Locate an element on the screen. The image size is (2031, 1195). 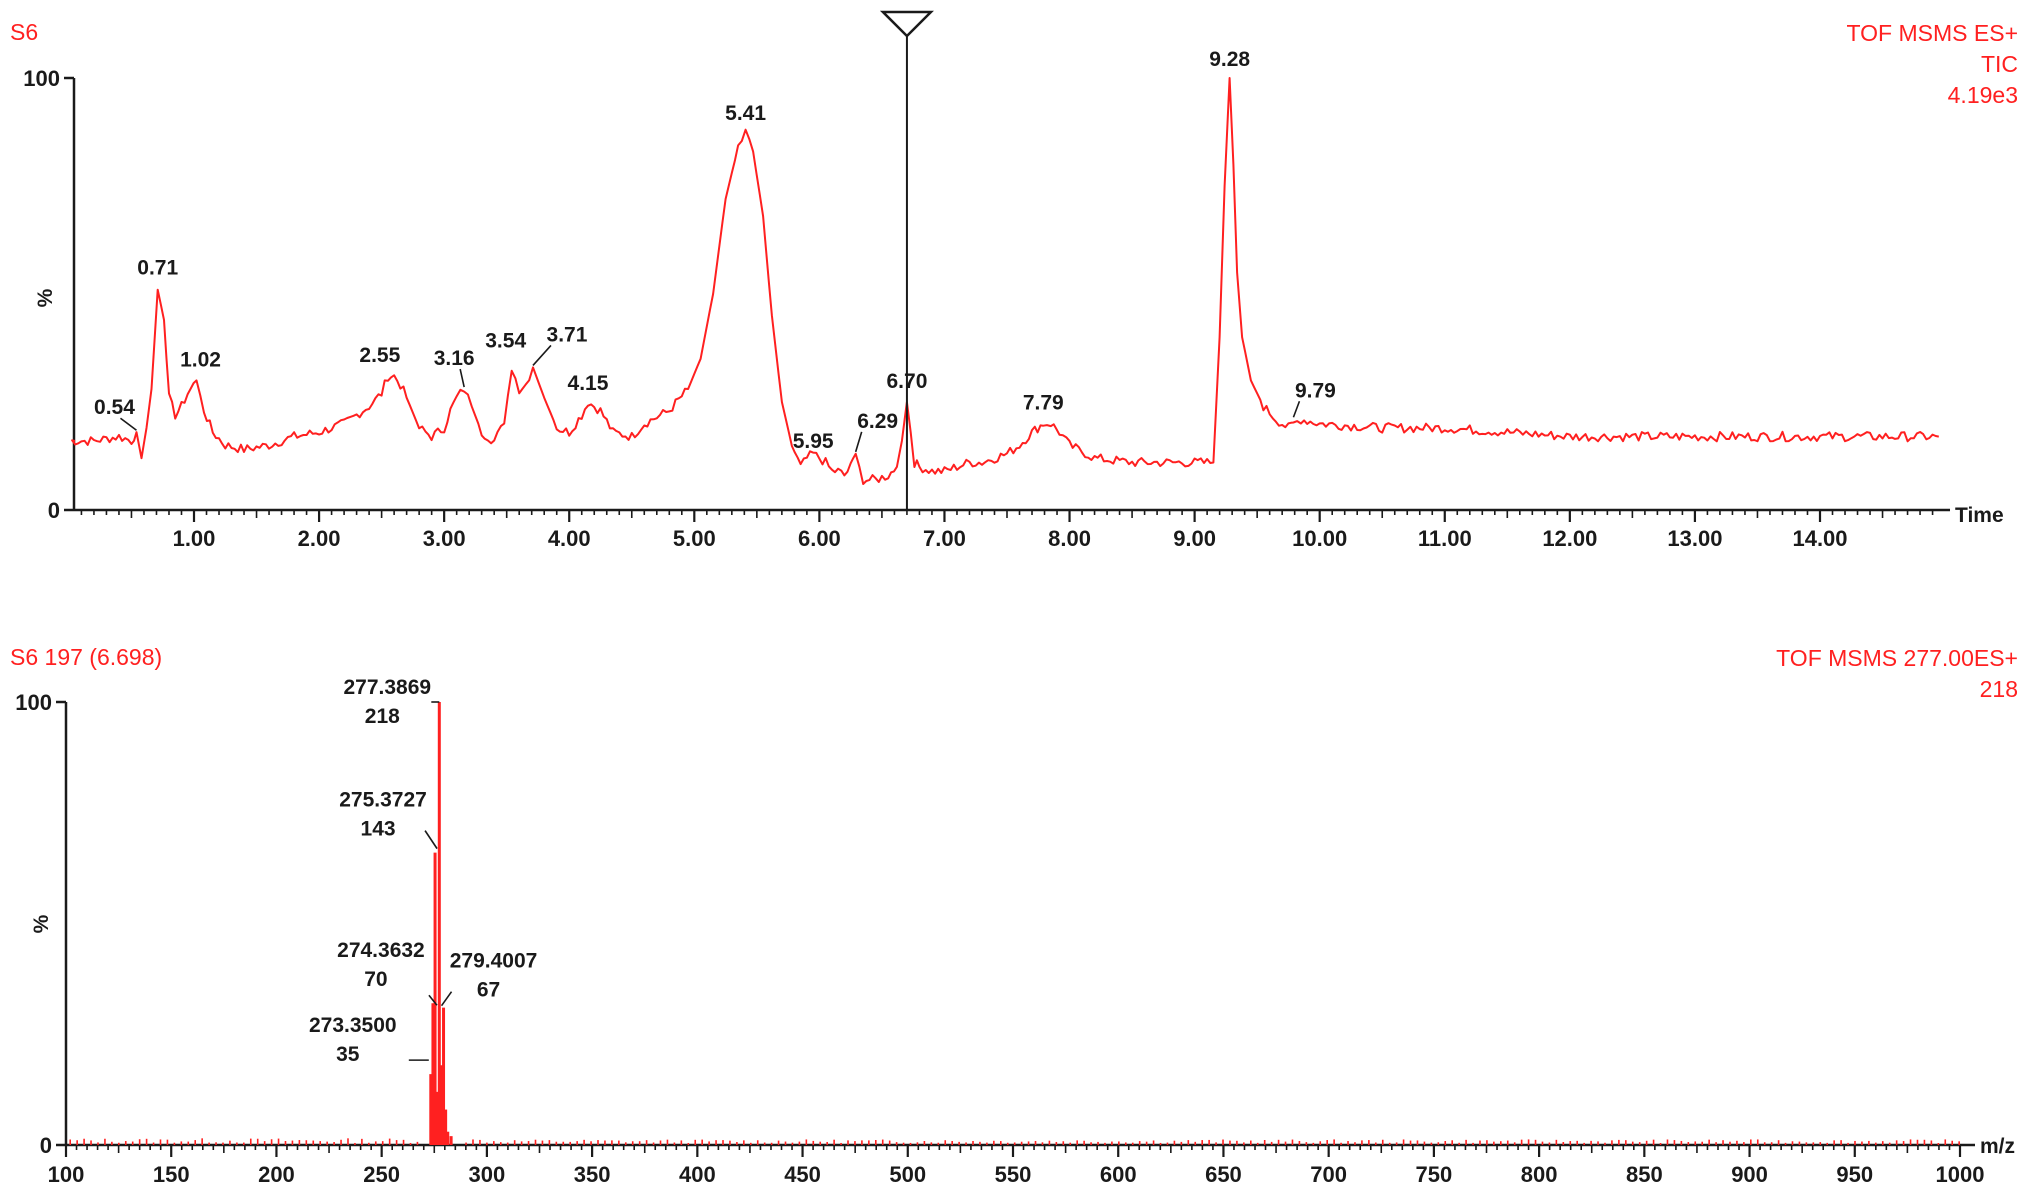
peak-label: 9.79 is located at coordinates (1315, 390).